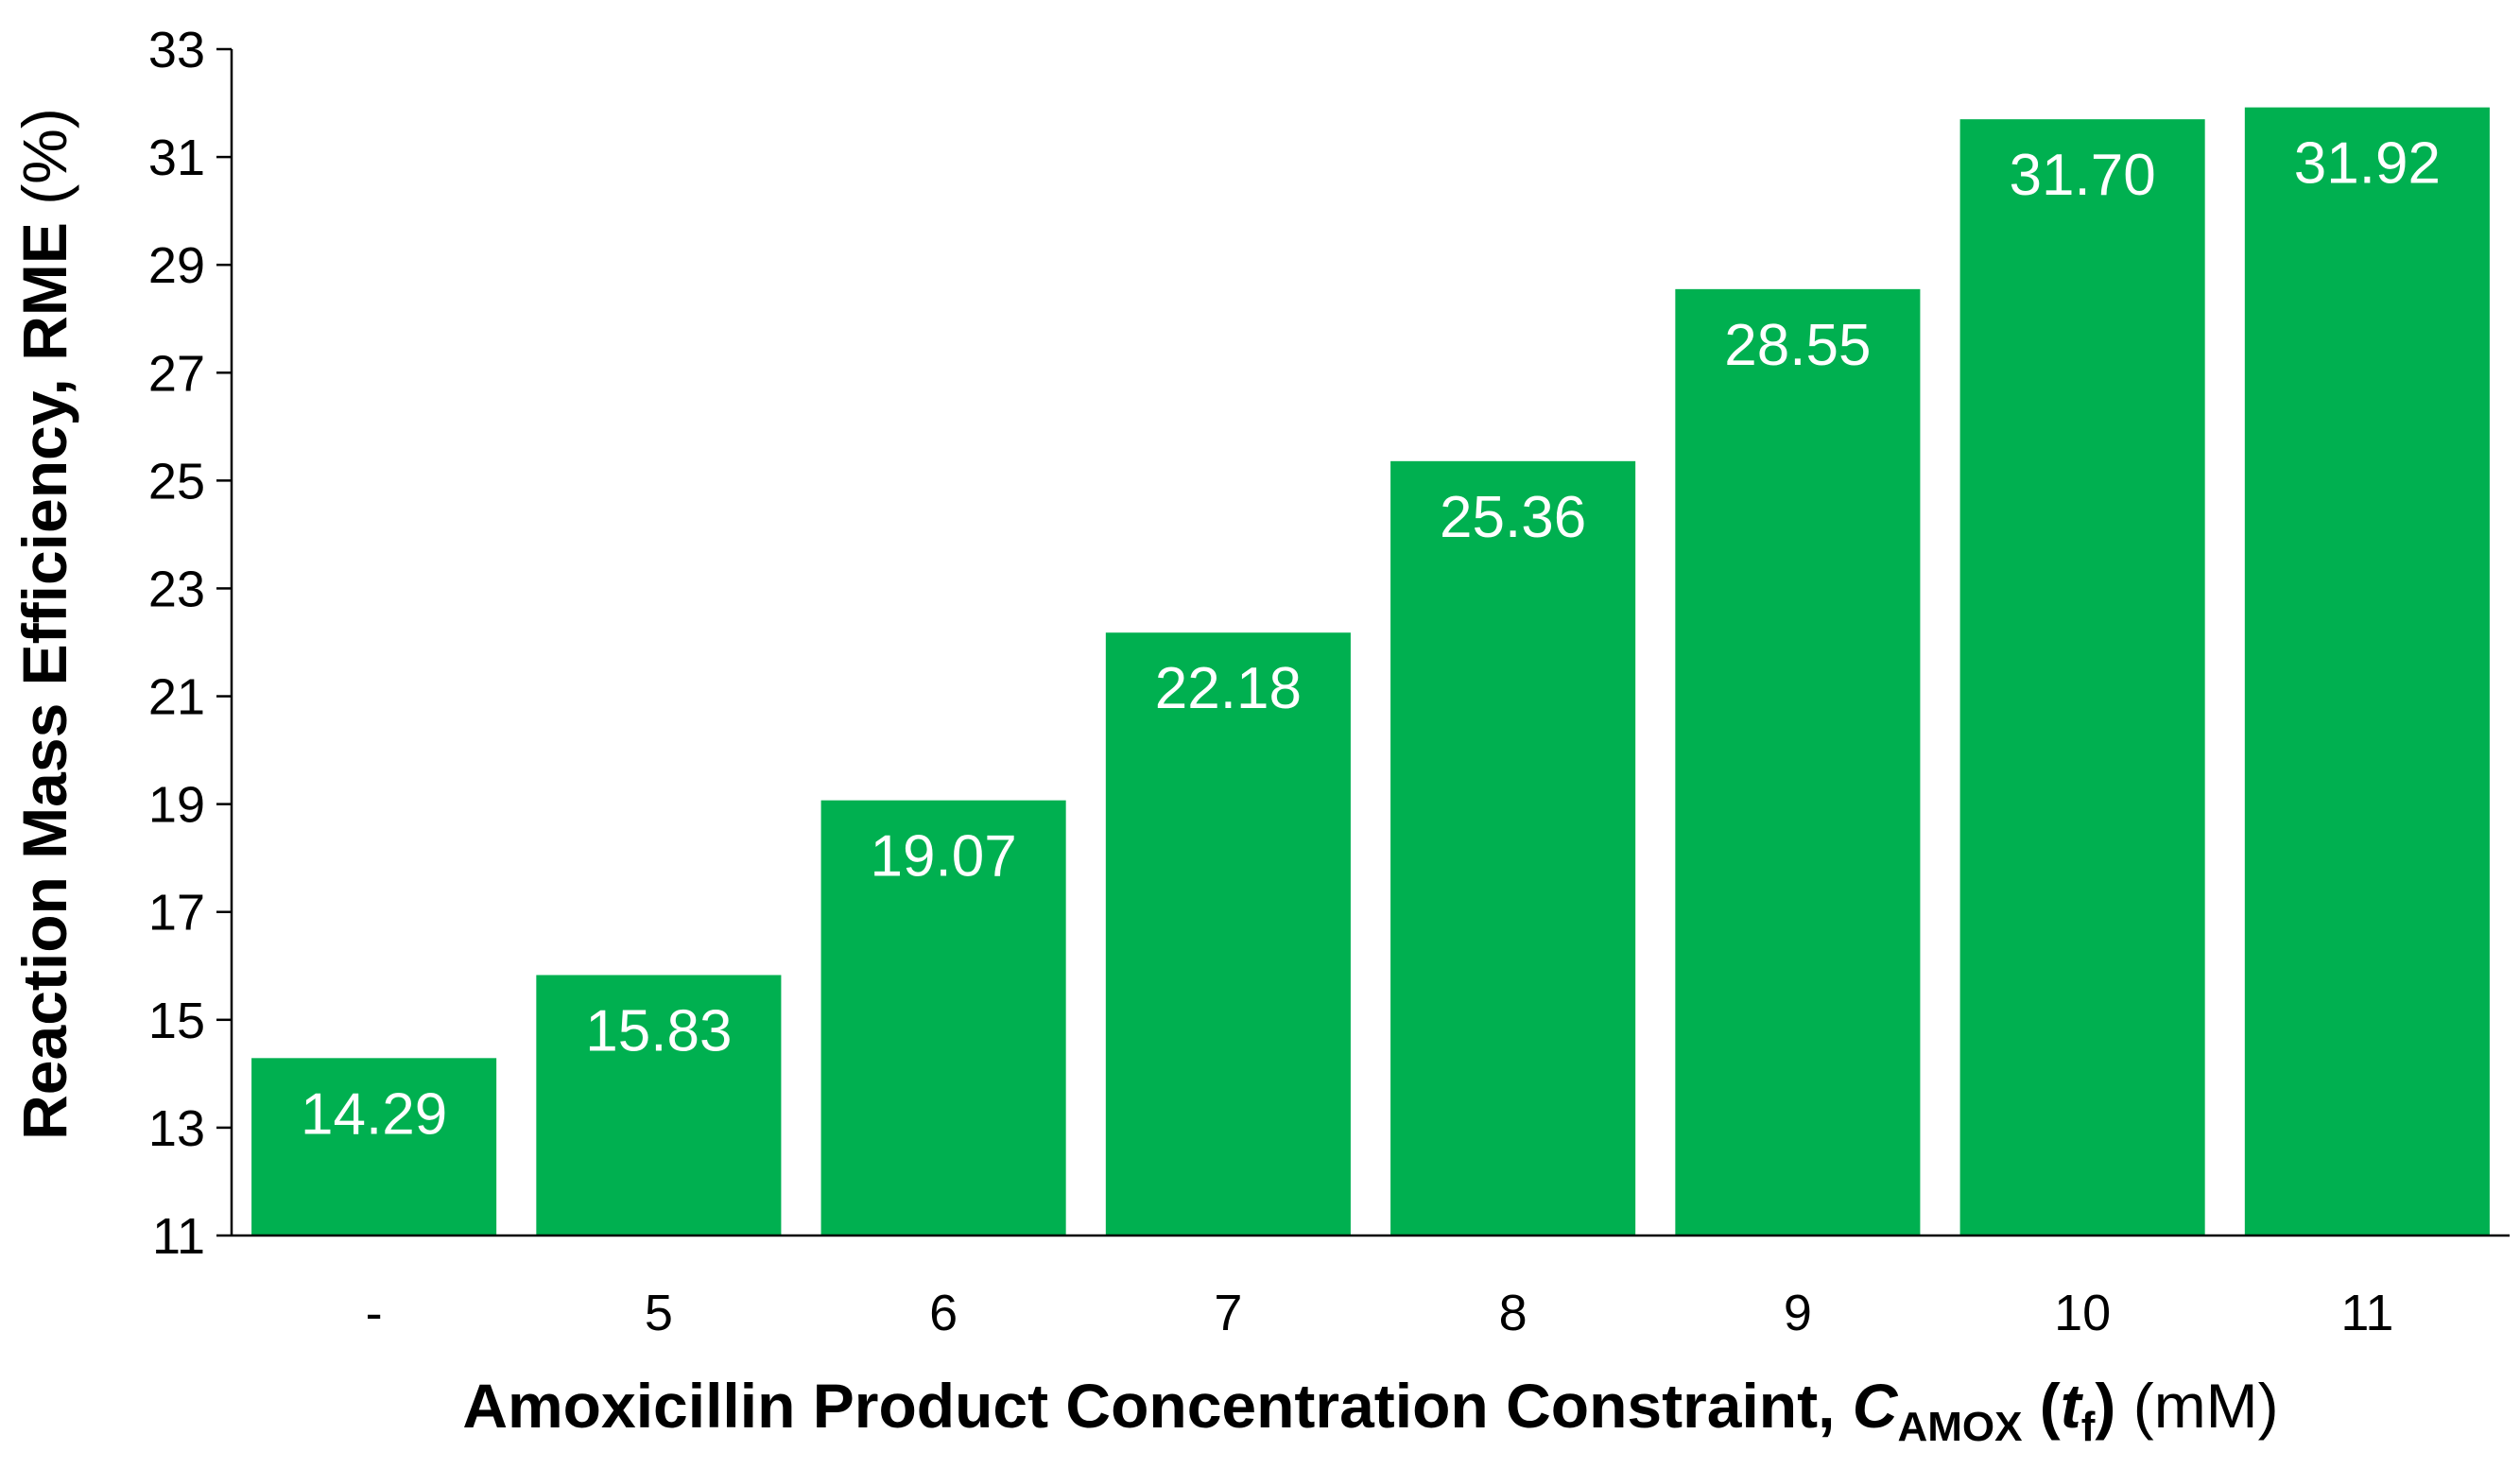  I want to click on y-tick-label-0: 11, so click(178, 1236).